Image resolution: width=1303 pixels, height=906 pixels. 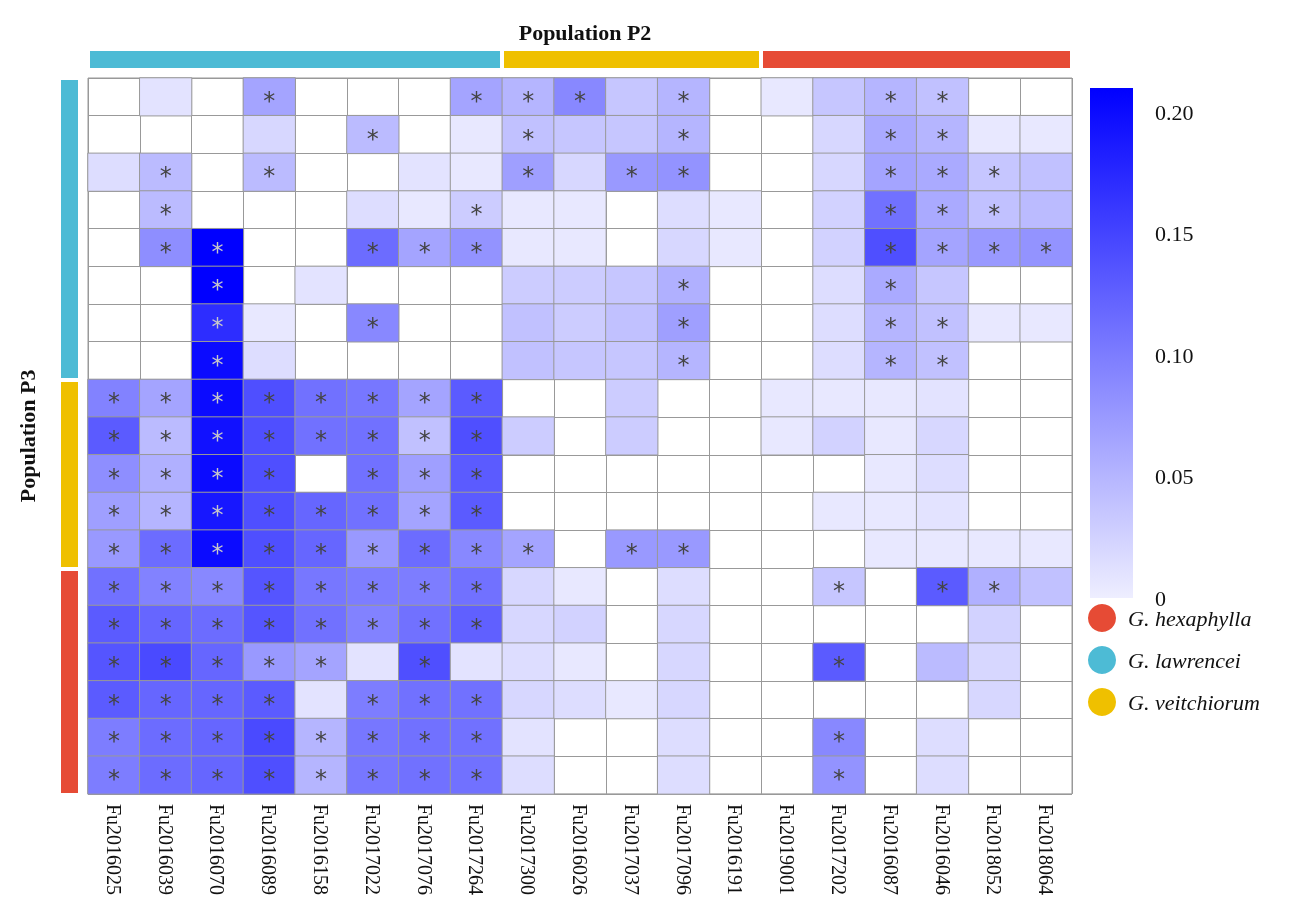 I want to click on x-tick-label: Fu2016191, so click(x=735, y=849).